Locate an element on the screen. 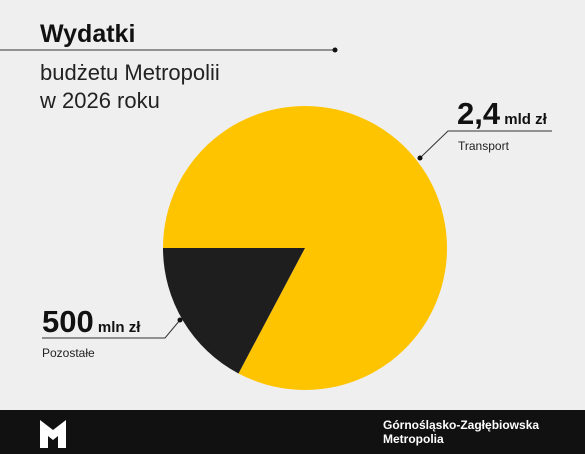 The image size is (585, 454). footer is located at coordinates (292, 432).